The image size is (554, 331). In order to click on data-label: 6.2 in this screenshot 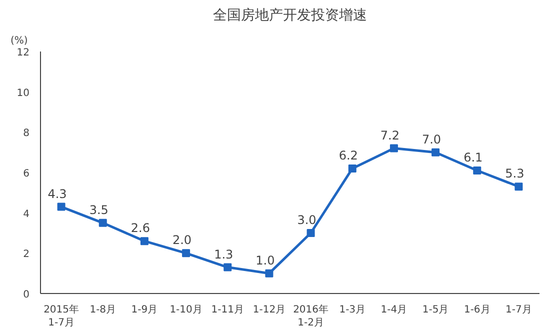, I will do `click(348, 155)`.